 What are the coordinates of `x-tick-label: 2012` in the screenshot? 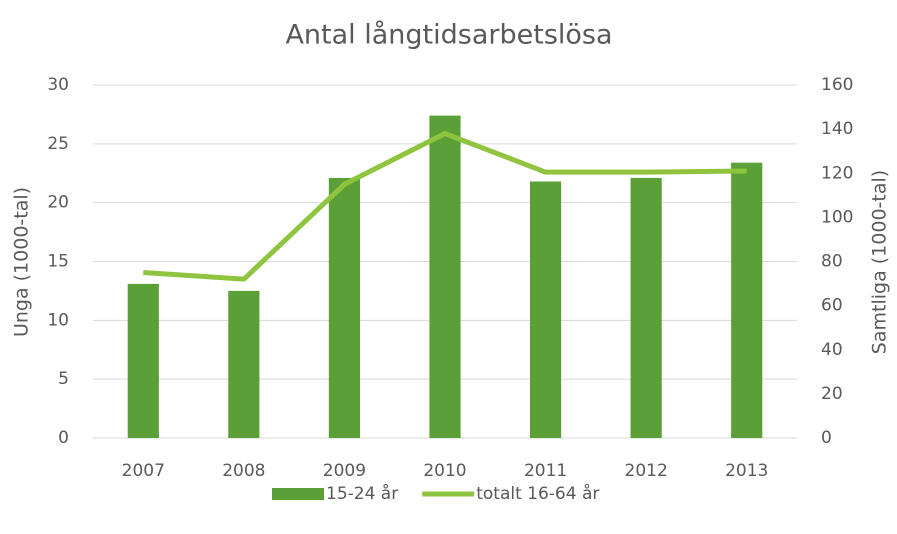 It's located at (646, 471).